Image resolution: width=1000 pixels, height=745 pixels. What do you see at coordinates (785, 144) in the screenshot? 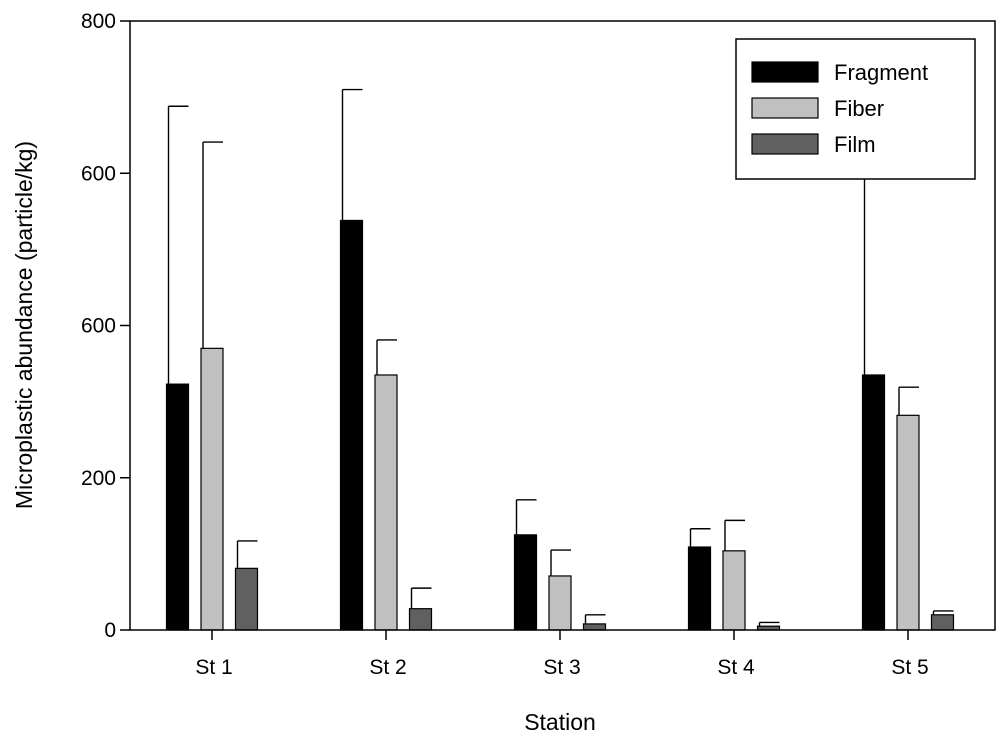
I see `legend-swatch-film` at bounding box center [785, 144].